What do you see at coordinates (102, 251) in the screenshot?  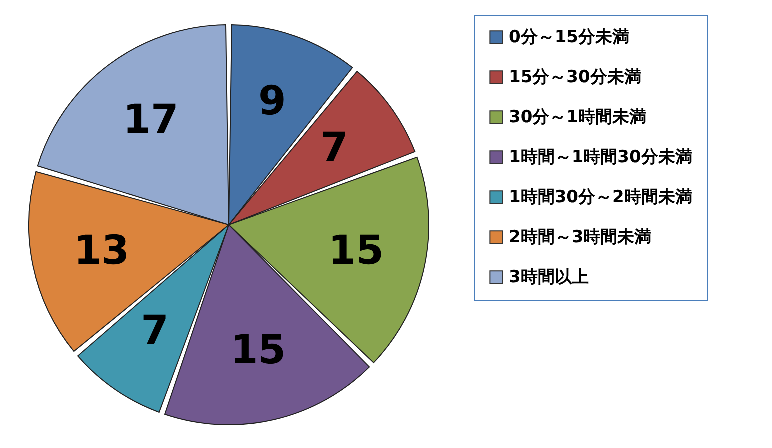 I see `data-label: 13` at bounding box center [102, 251].